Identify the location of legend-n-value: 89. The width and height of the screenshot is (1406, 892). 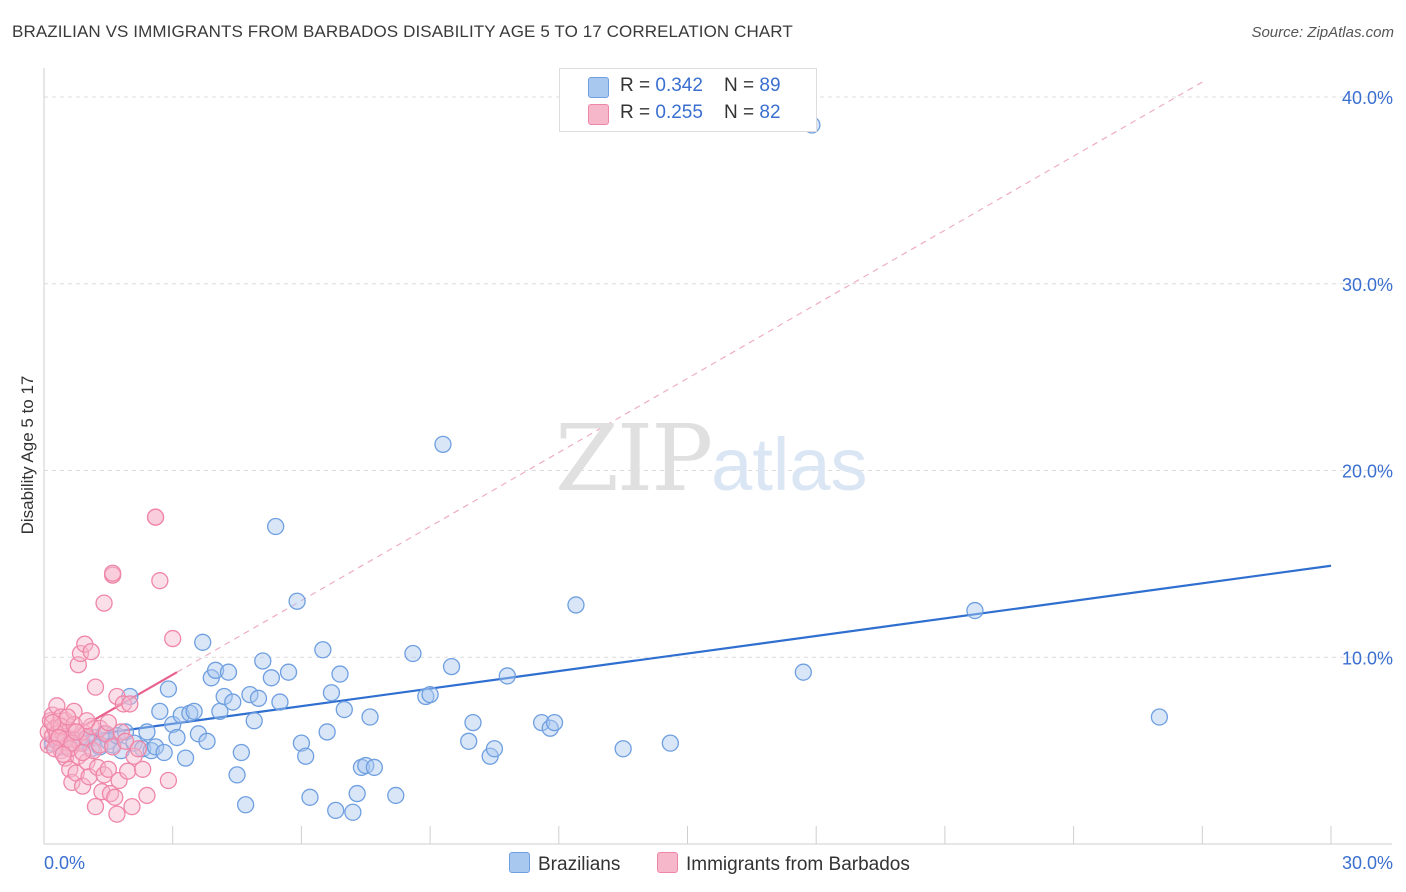
(770, 85).